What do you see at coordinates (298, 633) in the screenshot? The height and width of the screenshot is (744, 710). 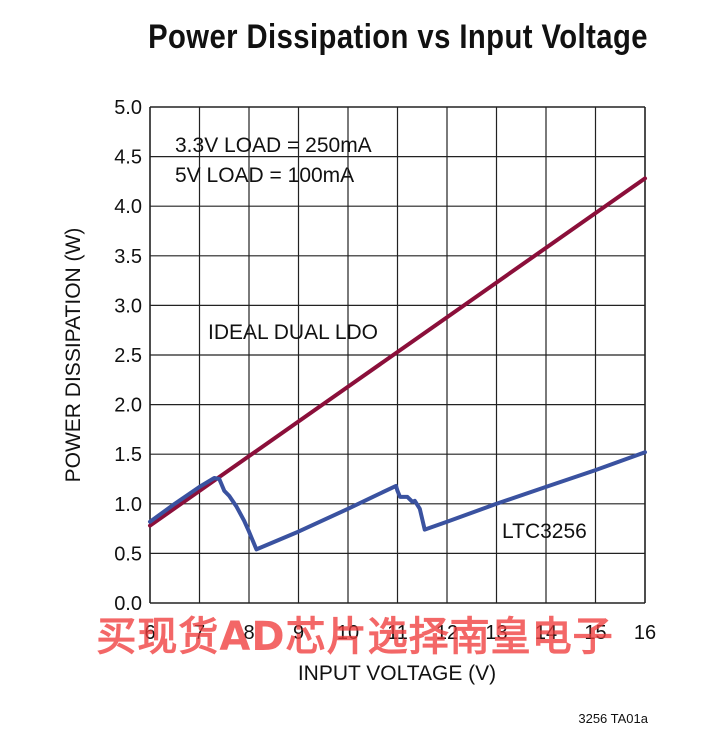 I see `x-tick-label: 9` at bounding box center [298, 633].